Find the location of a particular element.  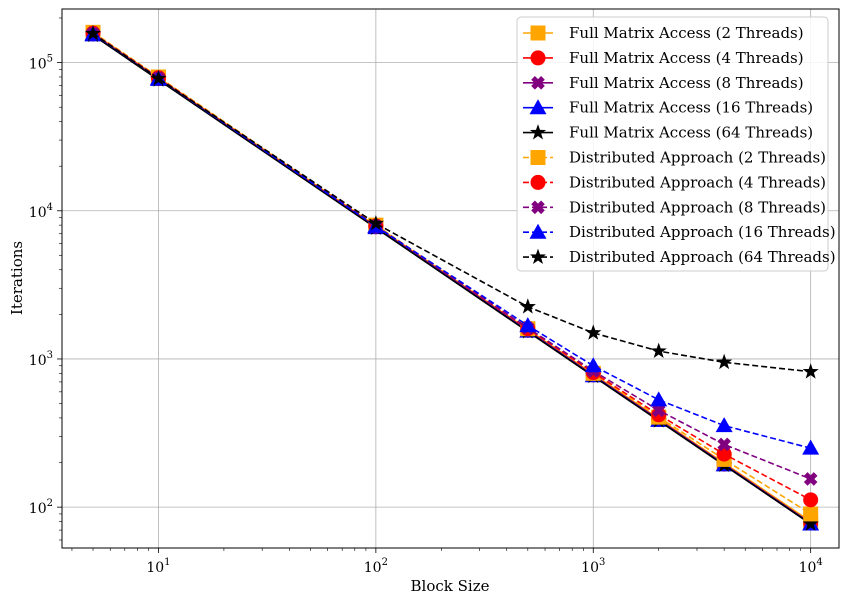

legend-label: Full Matrix Access (64 Threads) is located at coordinates (691, 133).